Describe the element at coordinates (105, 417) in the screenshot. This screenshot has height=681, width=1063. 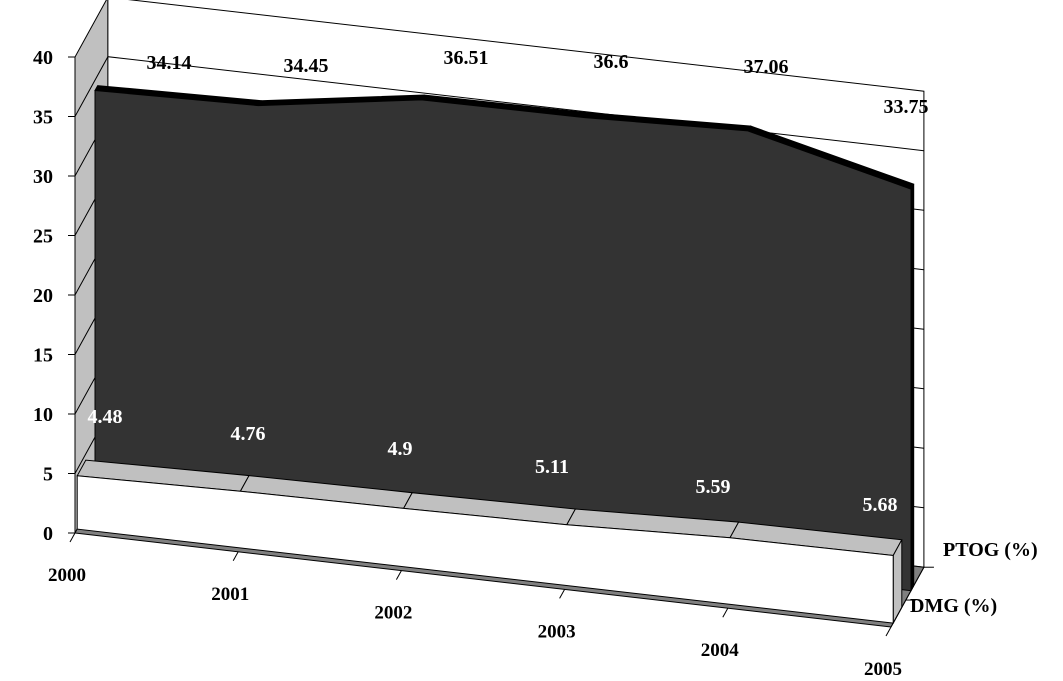
I see `data-label-dmg: 4.48` at that location.